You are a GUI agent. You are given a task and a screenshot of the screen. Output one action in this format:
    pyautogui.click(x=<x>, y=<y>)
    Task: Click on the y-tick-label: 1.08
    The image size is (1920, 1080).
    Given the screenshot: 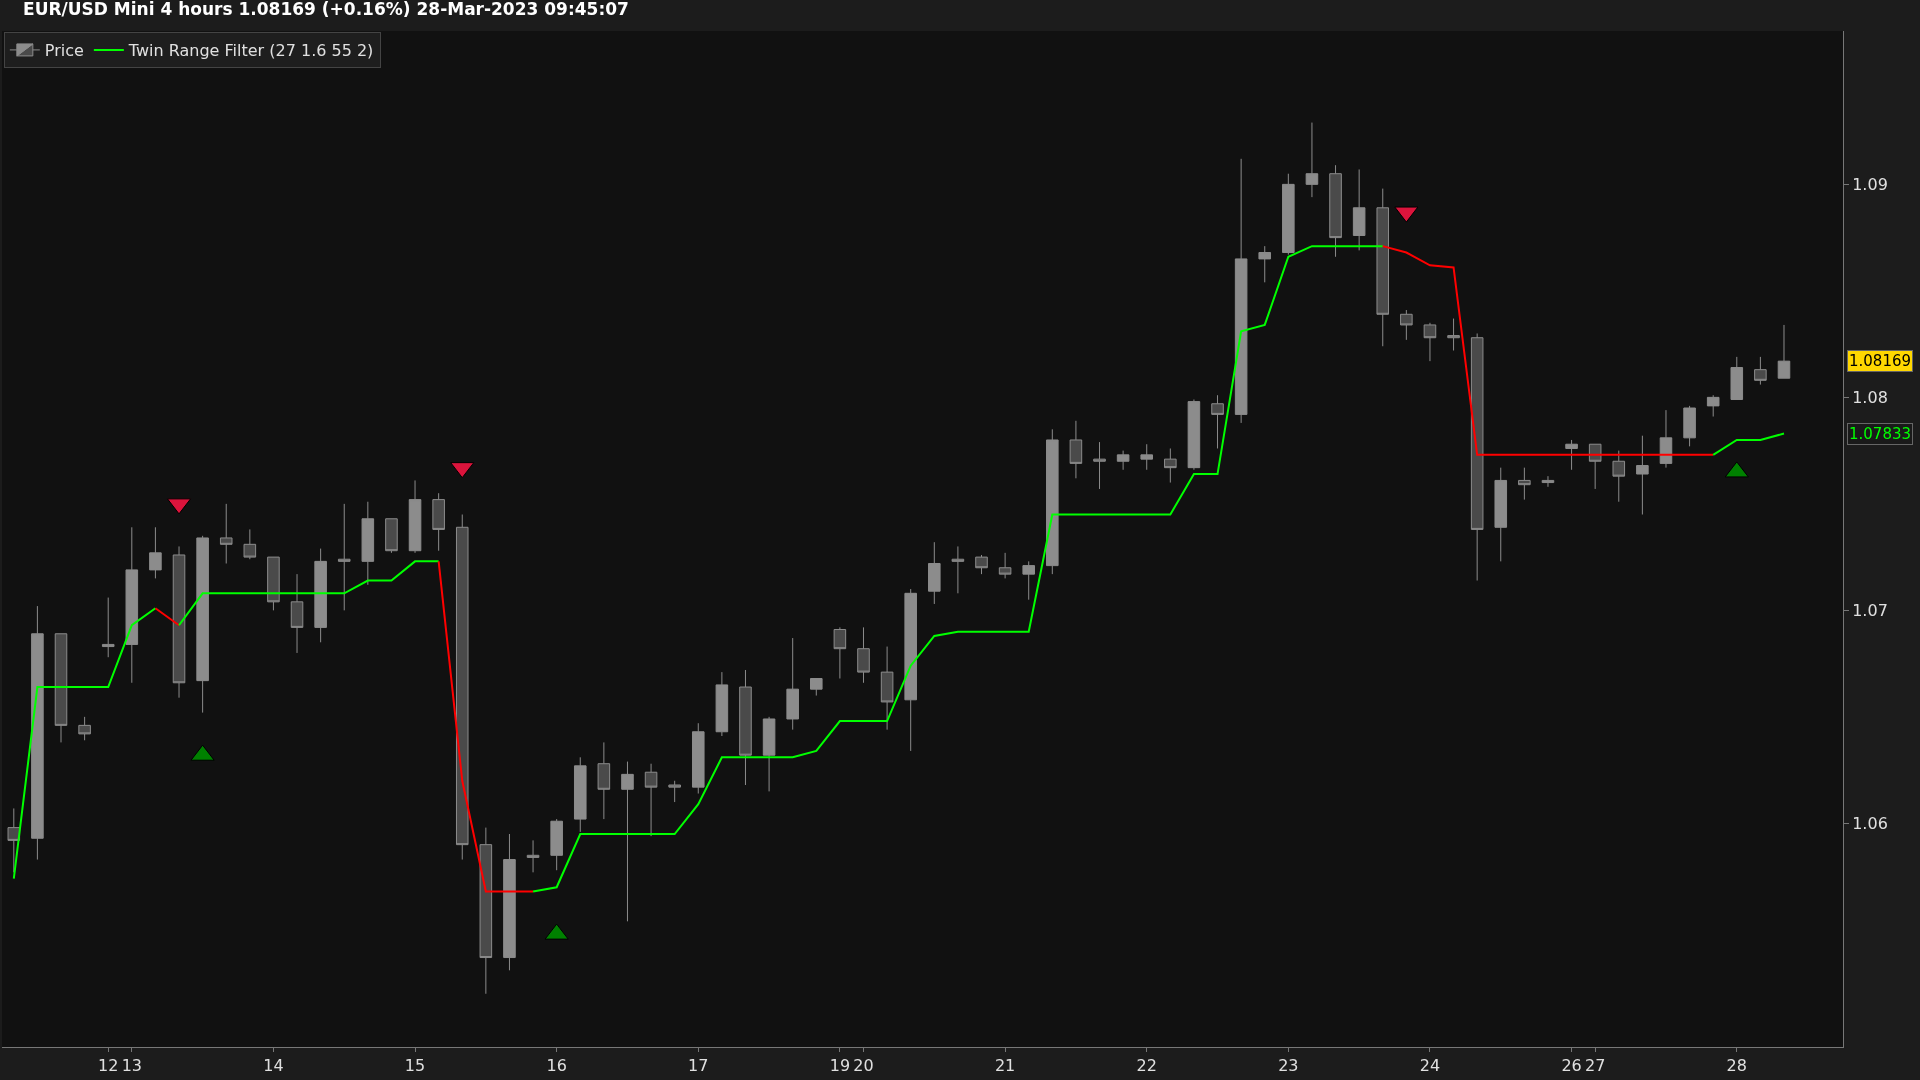 What is the action you would take?
    pyautogui.click(x=1870, y=397)
    